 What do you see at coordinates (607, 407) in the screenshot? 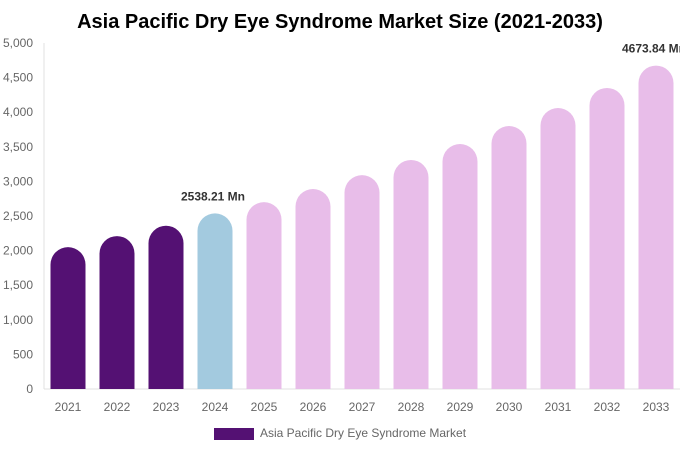
I see `x-tick-label: 2032` at bounding box center [607, 407].